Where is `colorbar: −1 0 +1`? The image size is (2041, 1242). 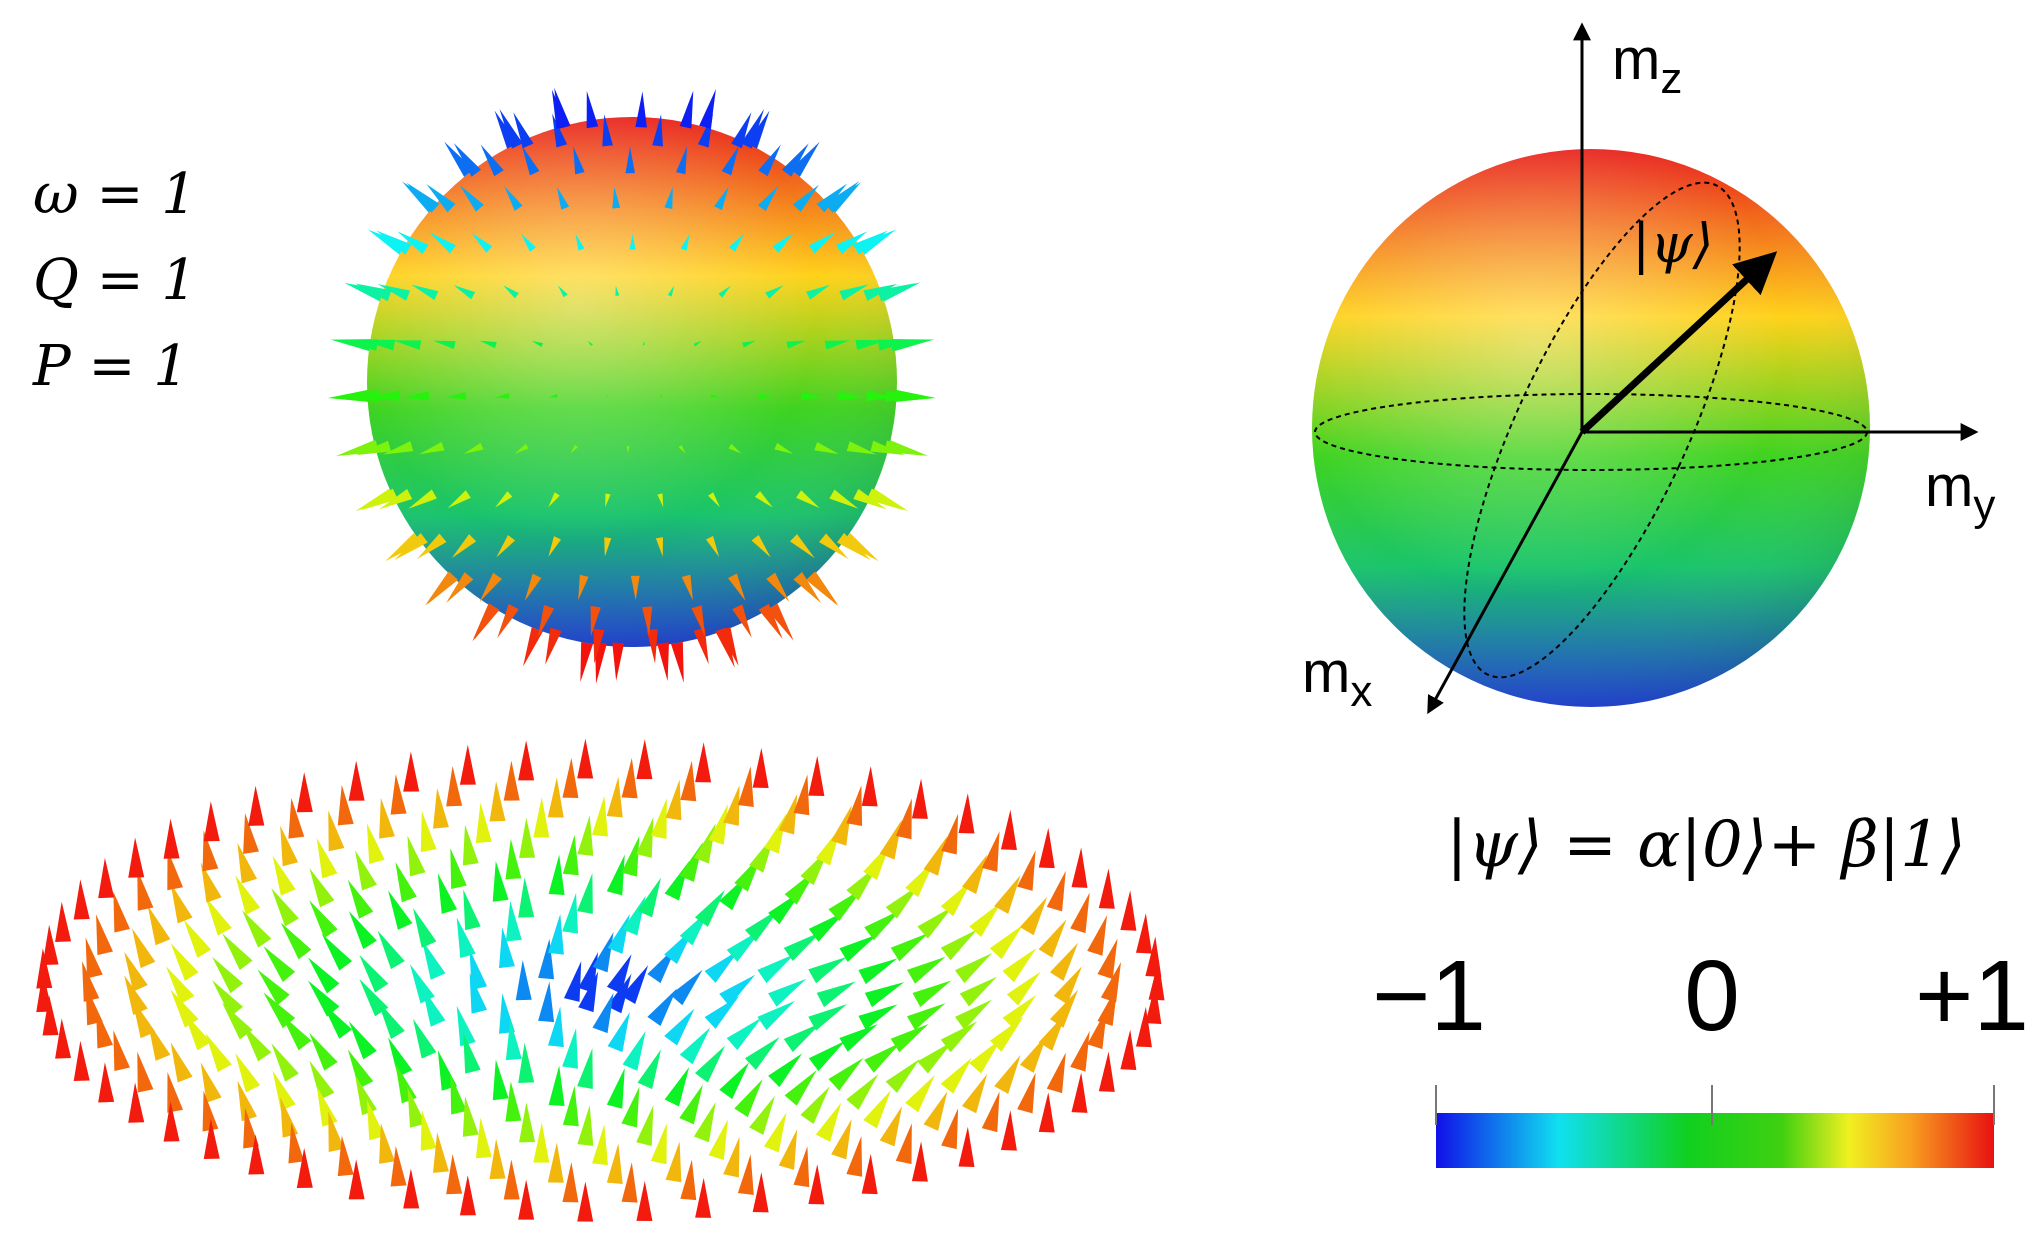 colorbar: −1 0 +1 is located at coordinates (1700, 1054).